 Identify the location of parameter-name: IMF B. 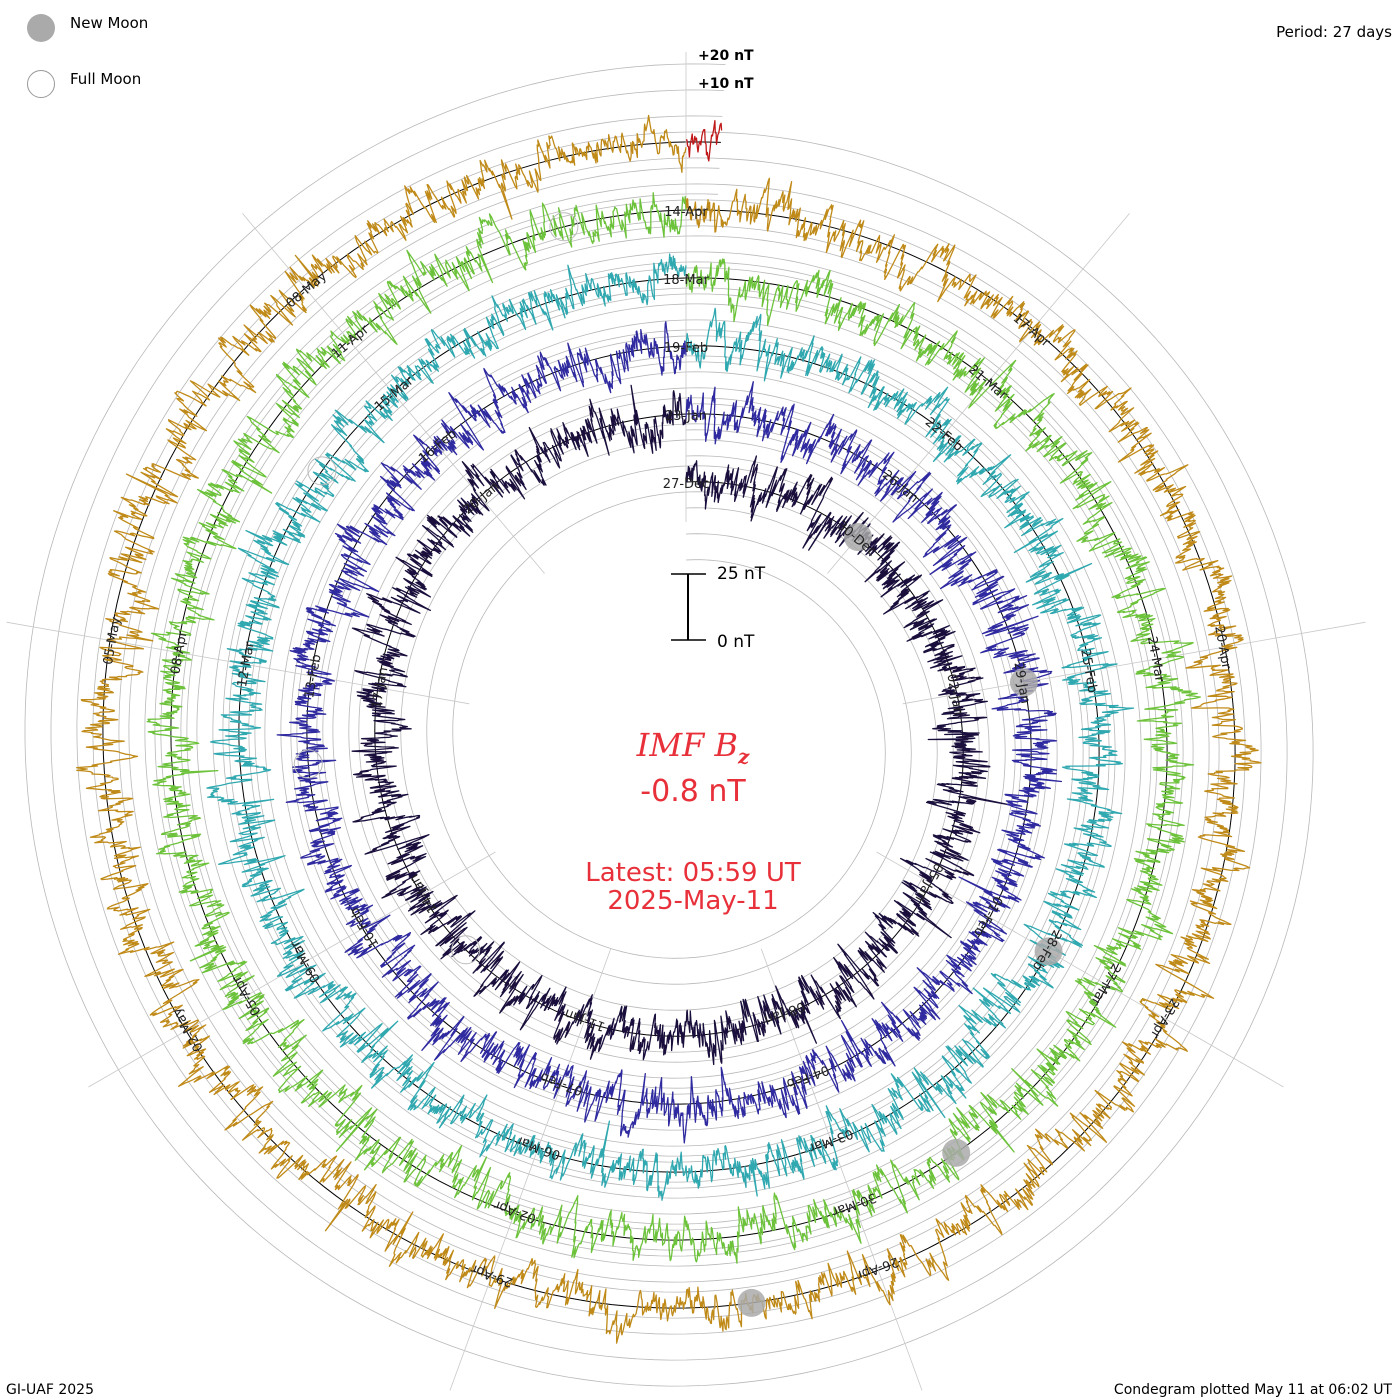
(687, 745).